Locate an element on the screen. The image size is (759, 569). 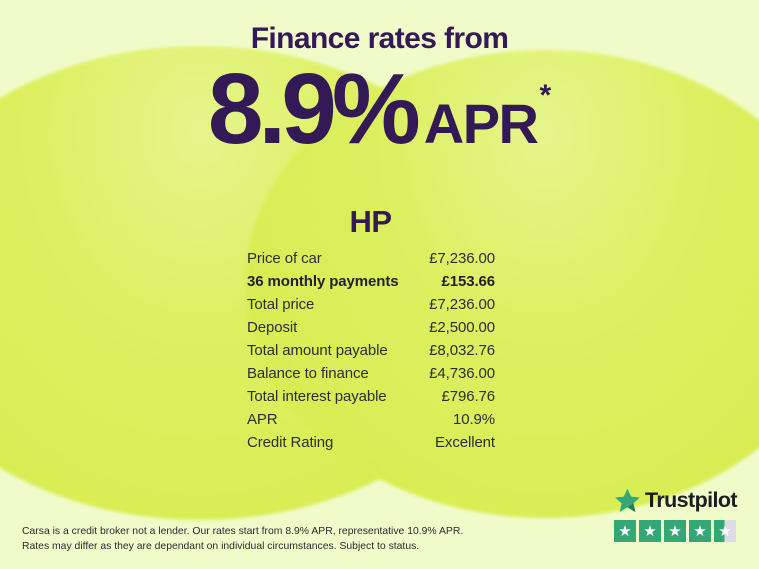
table-row-price-of-car: Price of car £7,236.00 is located at coordinates (371, 258).